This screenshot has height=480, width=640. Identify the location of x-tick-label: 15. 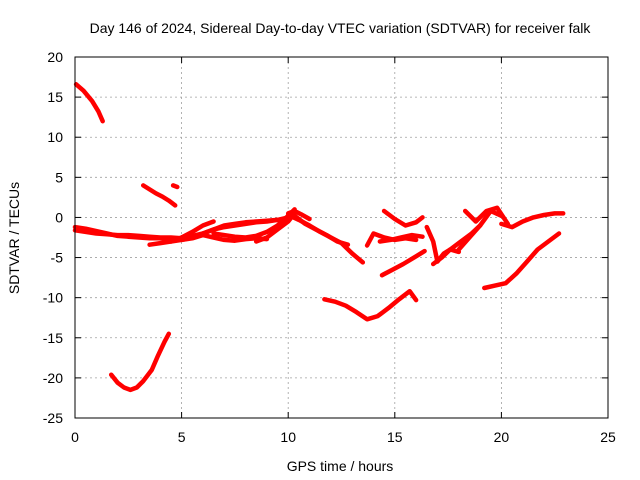
(395, 437).